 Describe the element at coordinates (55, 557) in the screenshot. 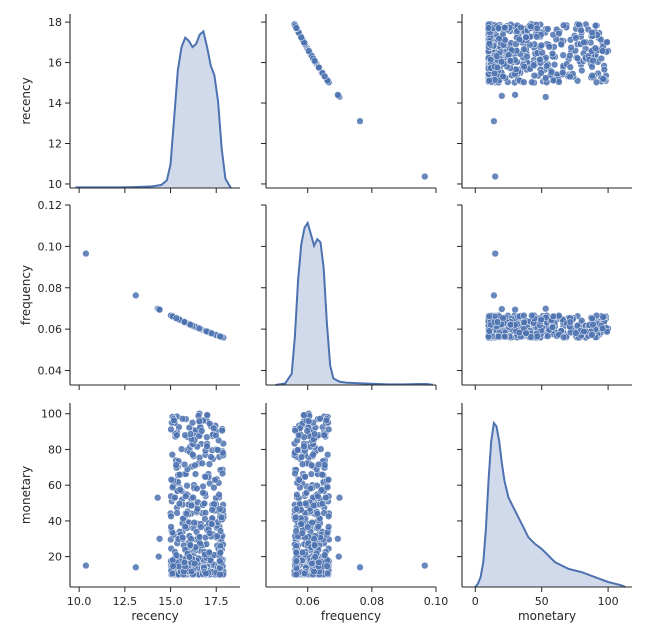

I see `y-tick-label: 20` at that location.